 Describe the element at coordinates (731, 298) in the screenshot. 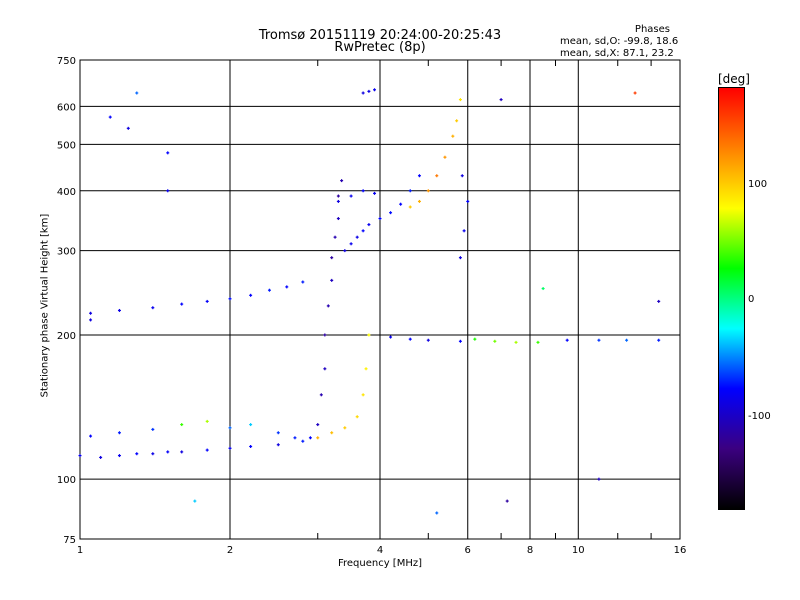

I see `colorbar` at that location.